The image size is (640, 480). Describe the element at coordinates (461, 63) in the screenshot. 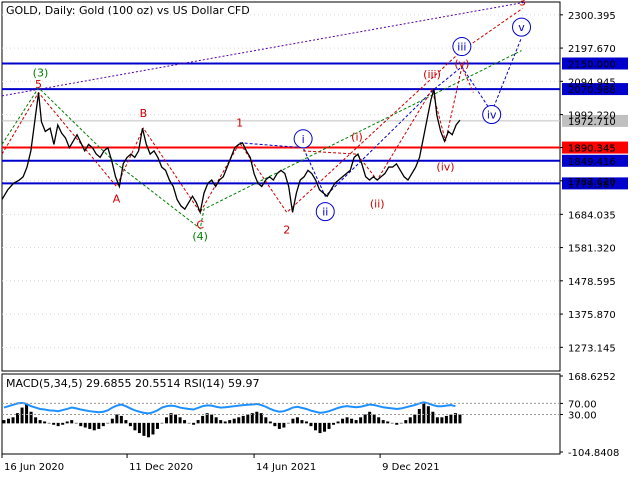

I see `wave-label: (v)` at that location.